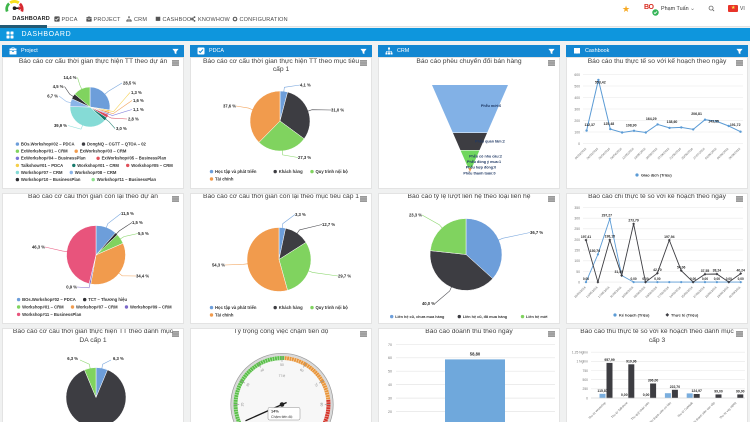 The height and width of the screenshot is (422, 750). Describe the element at coordinates (685, 314) in the screenshot. I see `svg-text: Thực tế (Triệu)` at that location.